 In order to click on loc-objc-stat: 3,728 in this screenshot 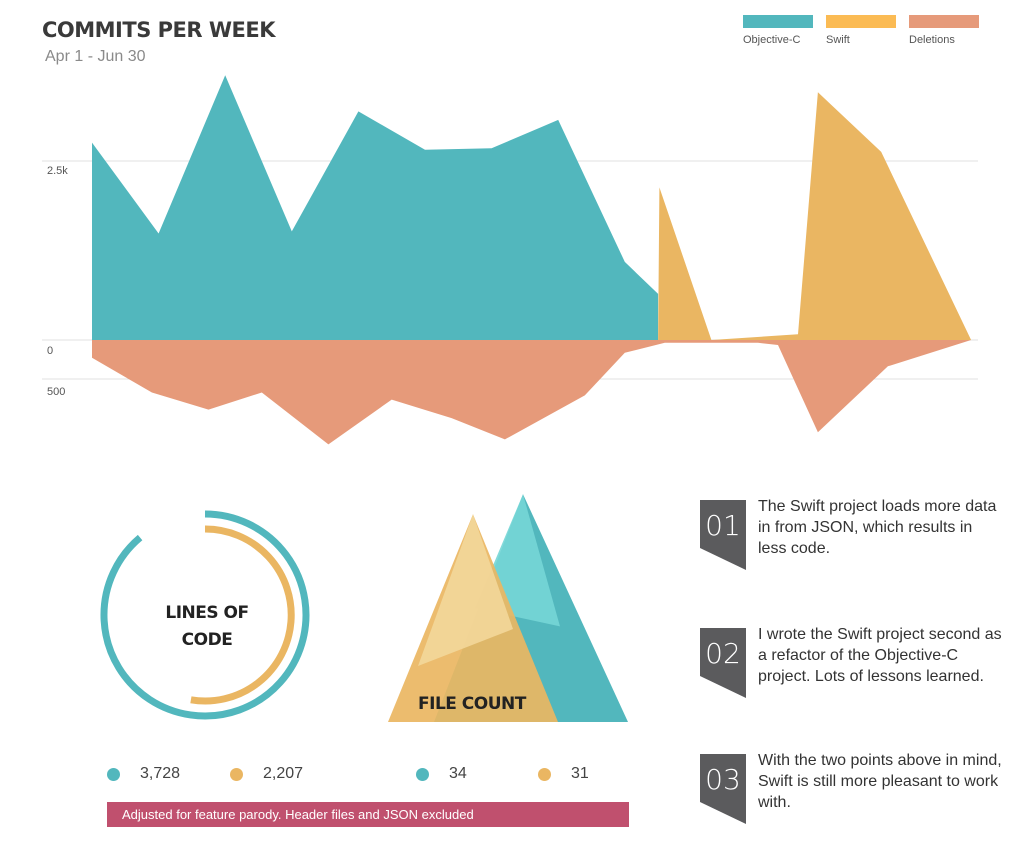, I will do `click(143, 774)`.